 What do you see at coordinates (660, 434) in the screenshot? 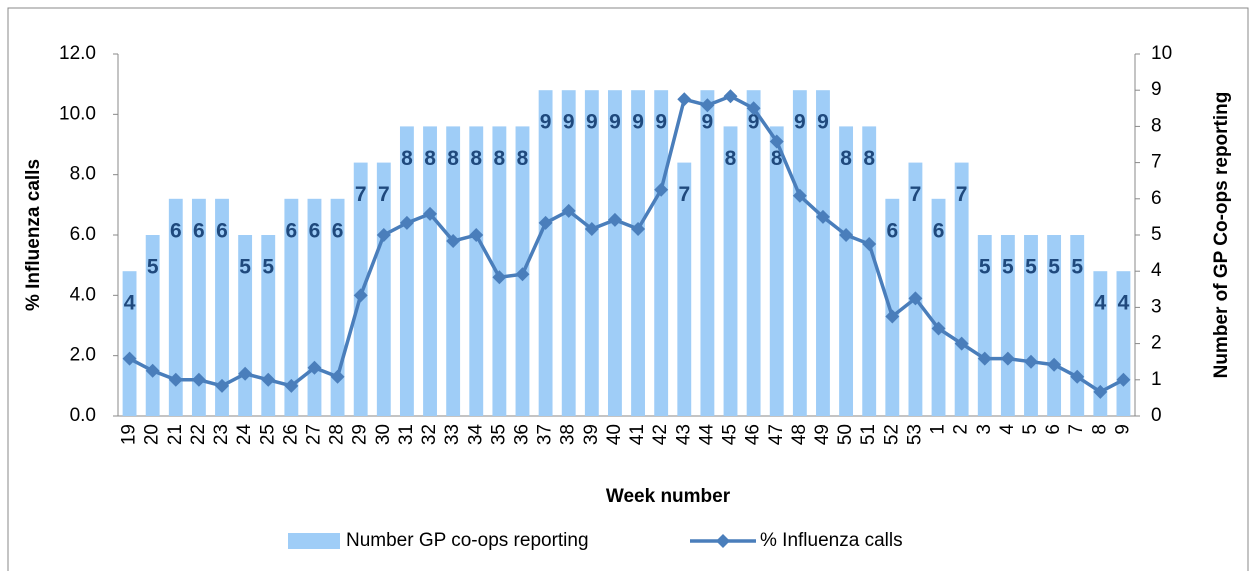
I see `x-tick-label: 42` at bounding box center [660, 434].